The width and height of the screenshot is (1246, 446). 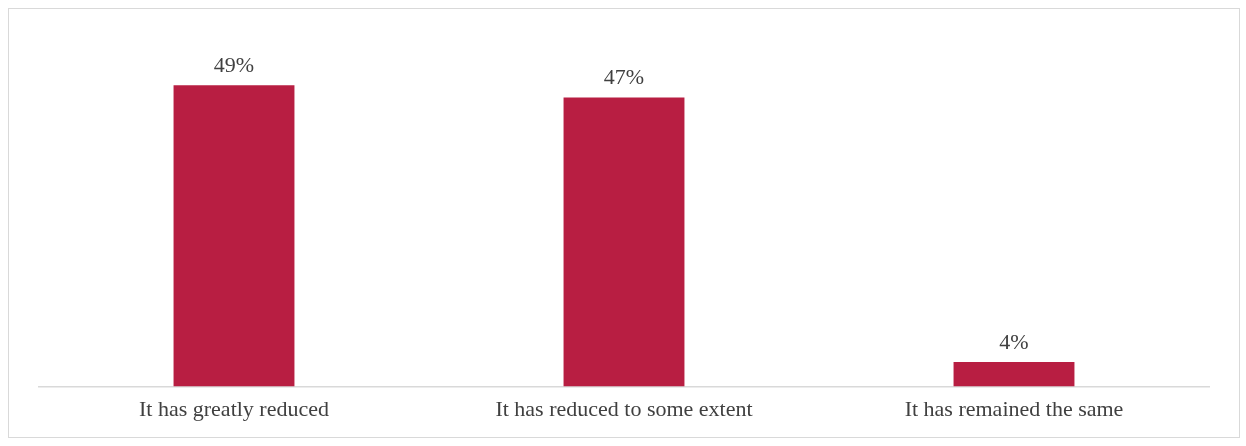 I want to click on x-tick-label: It has remained the same, so click(x=1014, y=408).